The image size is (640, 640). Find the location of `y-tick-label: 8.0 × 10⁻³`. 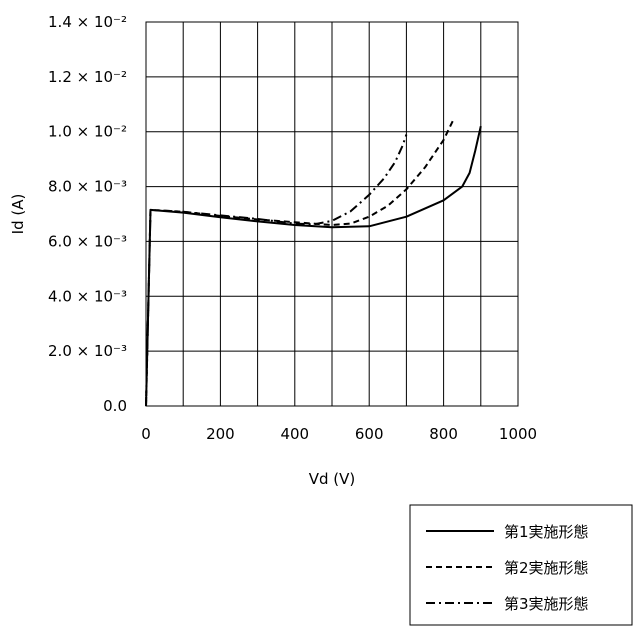

y-tick-label: 8.0 × 10⁻³ is located at coordinates (87, 187).